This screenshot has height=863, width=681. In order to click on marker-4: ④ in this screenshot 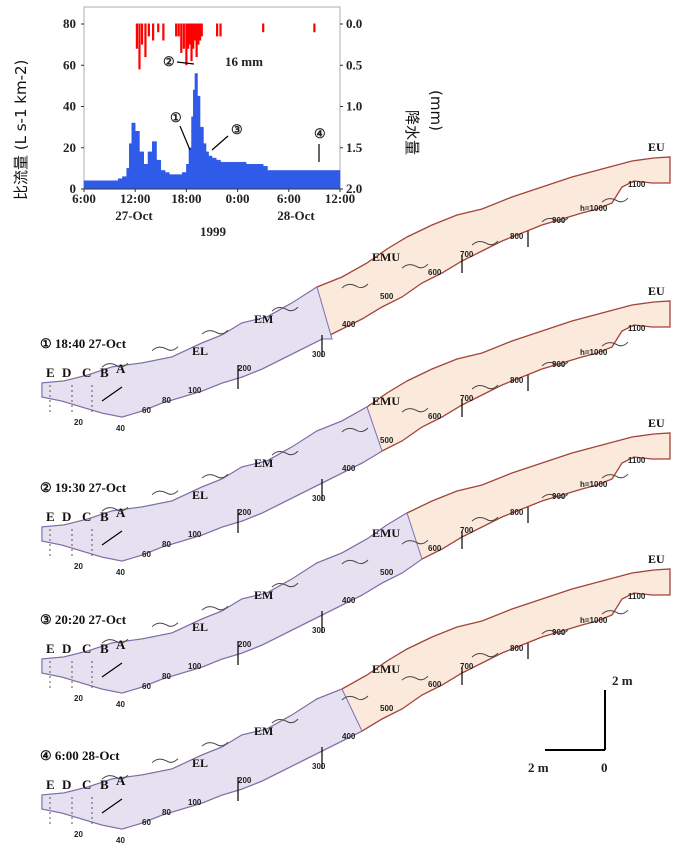, I will do `click(320, 133)`.